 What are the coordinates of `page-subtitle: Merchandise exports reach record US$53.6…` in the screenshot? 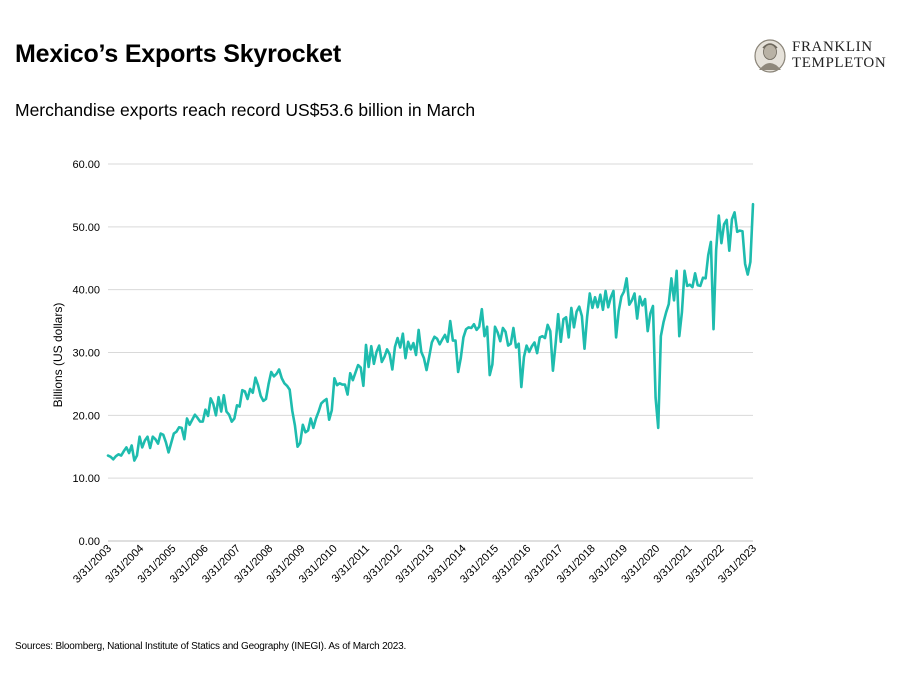 It's located at (245, 110).